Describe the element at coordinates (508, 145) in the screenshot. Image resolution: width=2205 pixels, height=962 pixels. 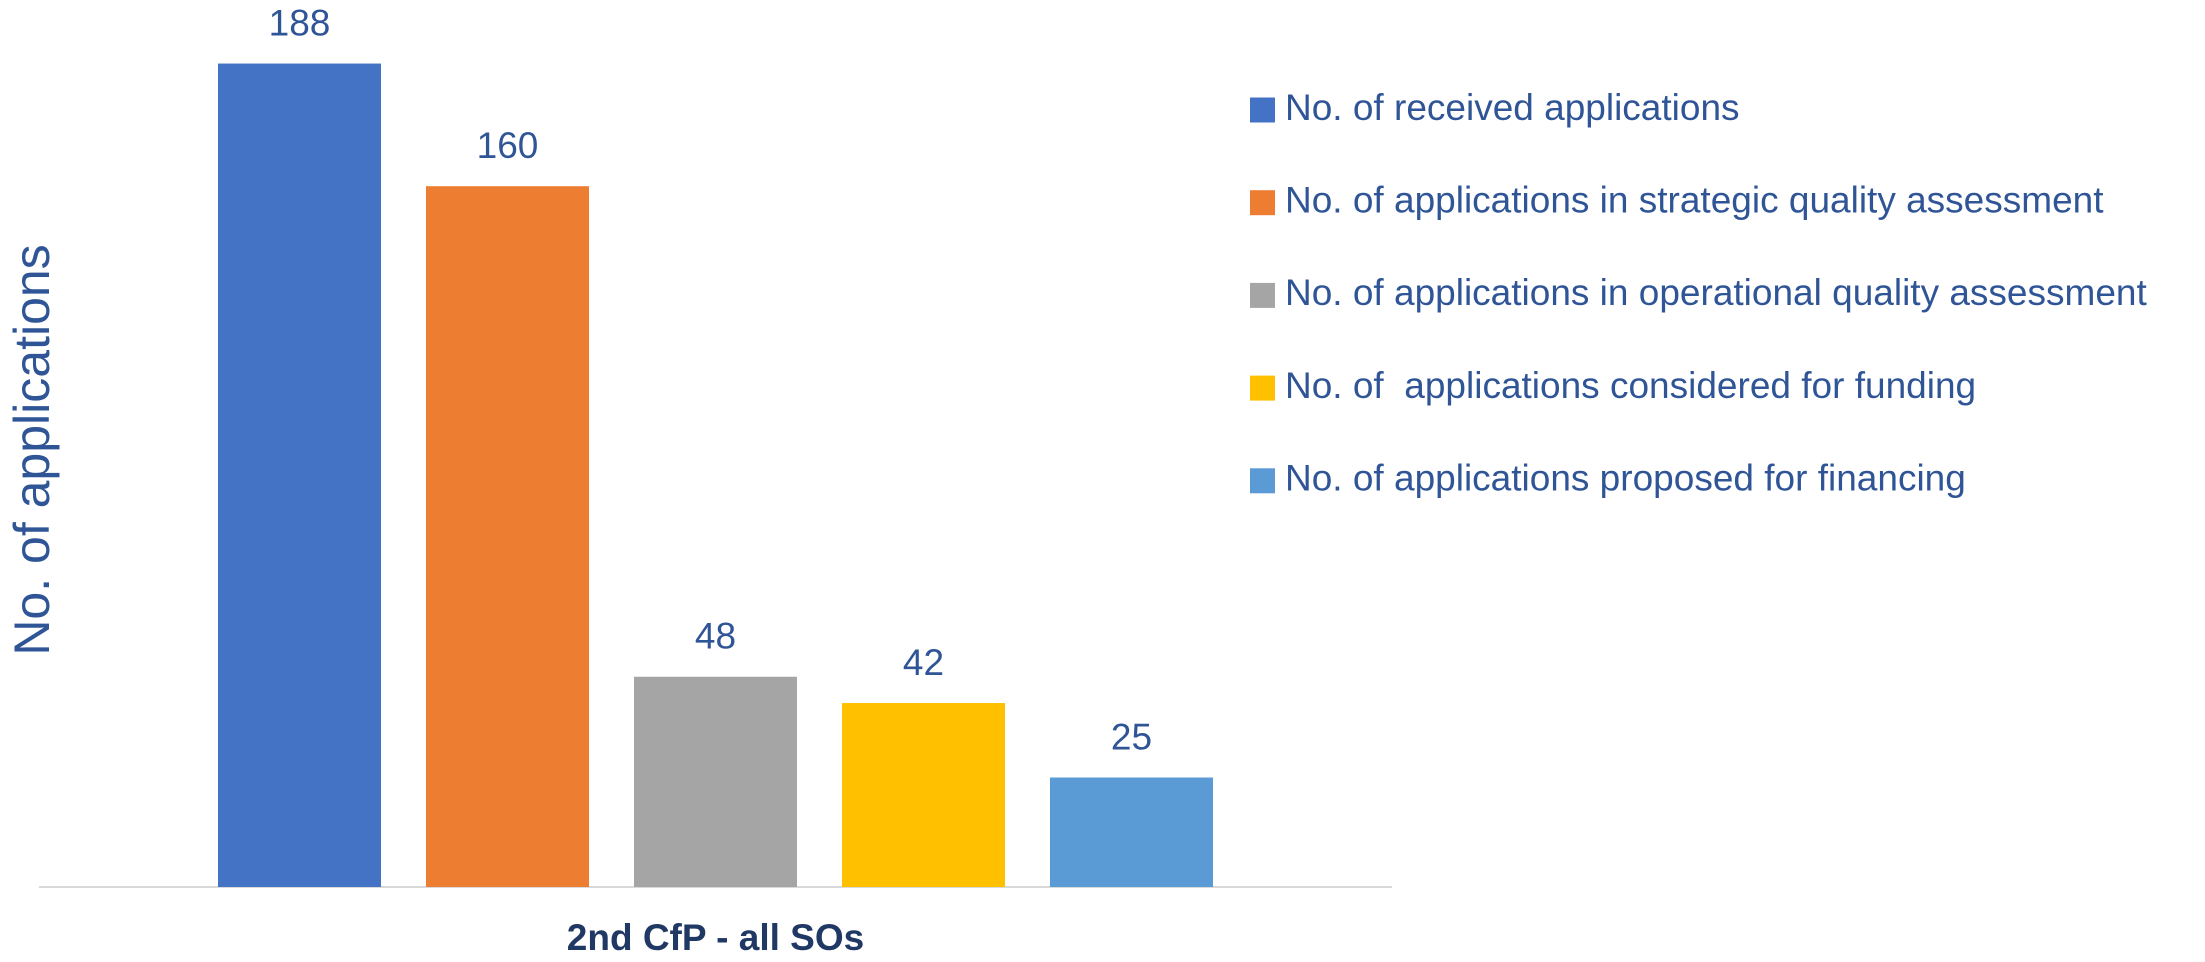
I see `value-label: 160` at that location.